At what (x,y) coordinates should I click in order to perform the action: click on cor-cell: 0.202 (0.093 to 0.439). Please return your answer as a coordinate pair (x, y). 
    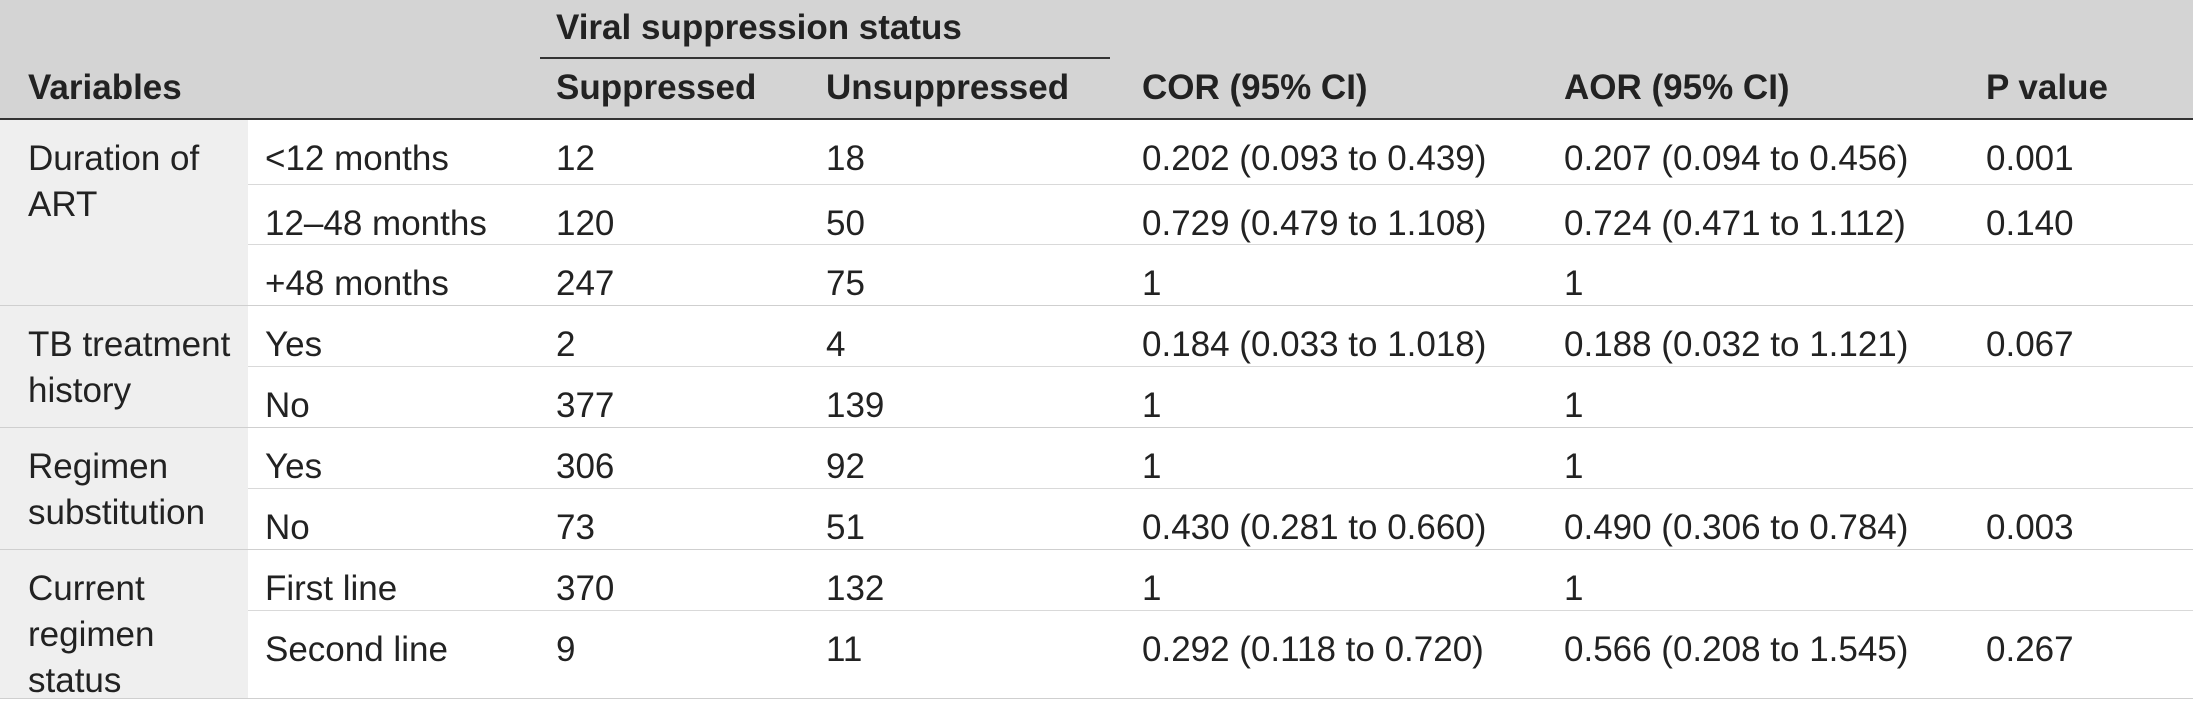
    Looking at the image, I should click on (1314, 158).